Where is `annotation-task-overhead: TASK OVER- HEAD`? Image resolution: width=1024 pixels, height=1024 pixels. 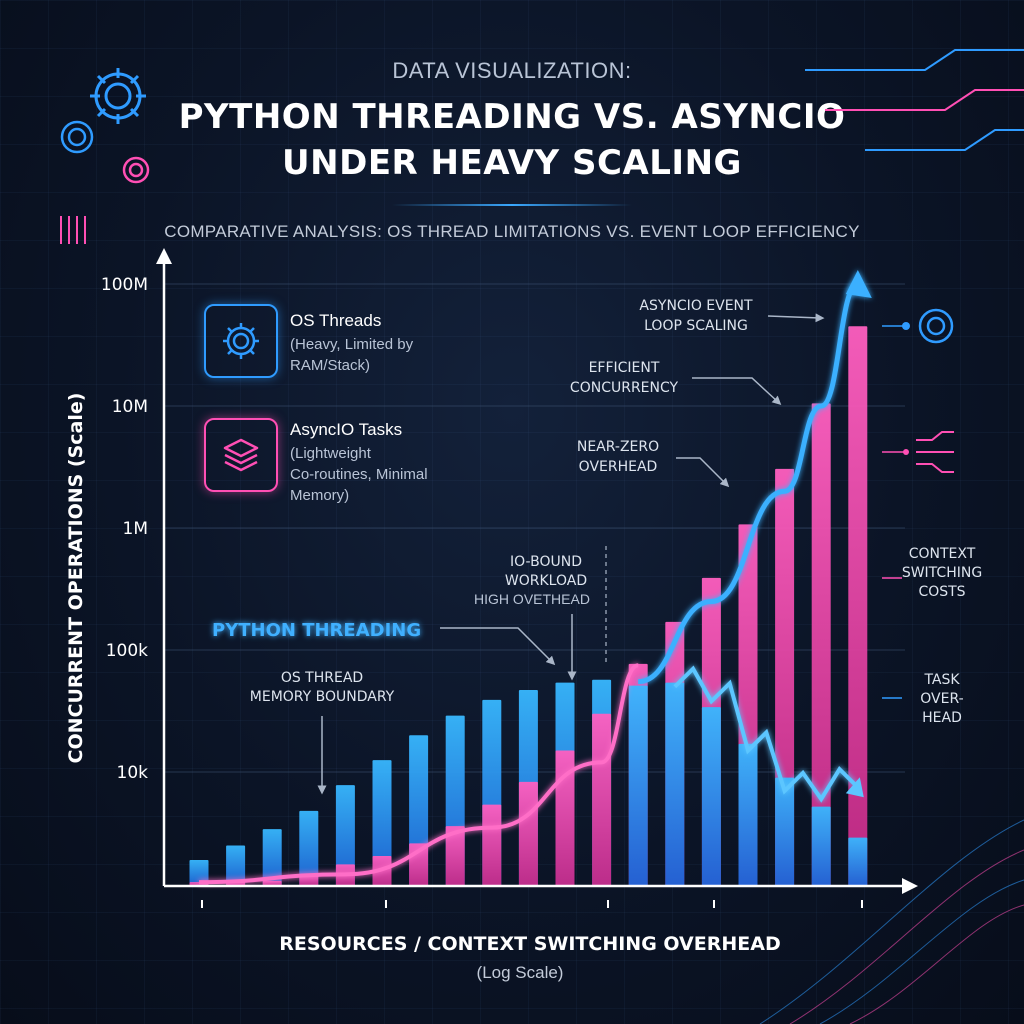 annotation-task-overhead: TASK OVER- HEAD is located at coordinates (941, 699).